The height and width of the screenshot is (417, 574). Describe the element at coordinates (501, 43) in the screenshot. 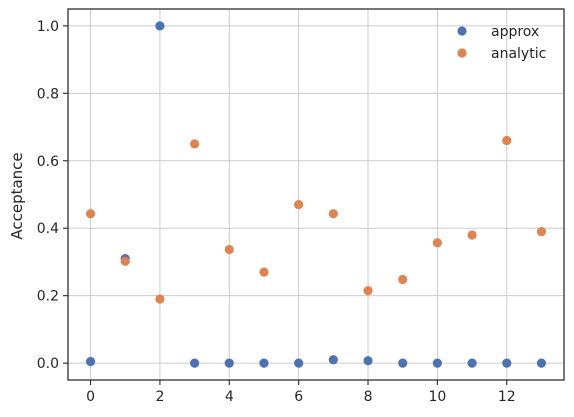

I see `legend: approx analytic` at that location.